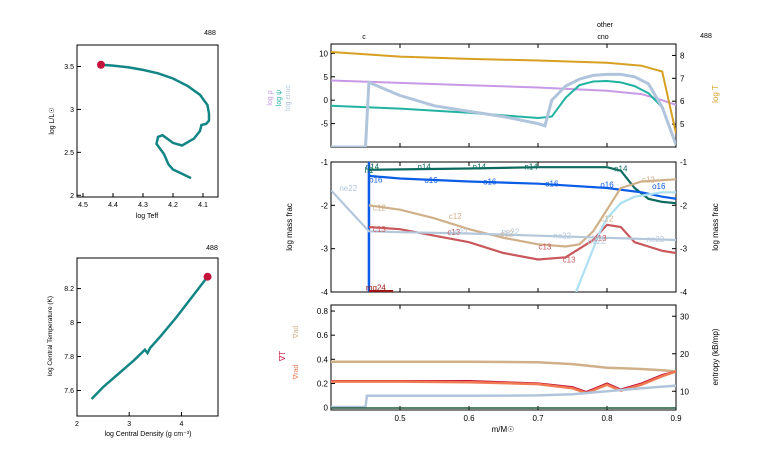 The height and width of the screenshot is (460, 766). I want to click on trho-ticks: 2 3 4 7.6 7.8 8 8.2, so click(123, 357).